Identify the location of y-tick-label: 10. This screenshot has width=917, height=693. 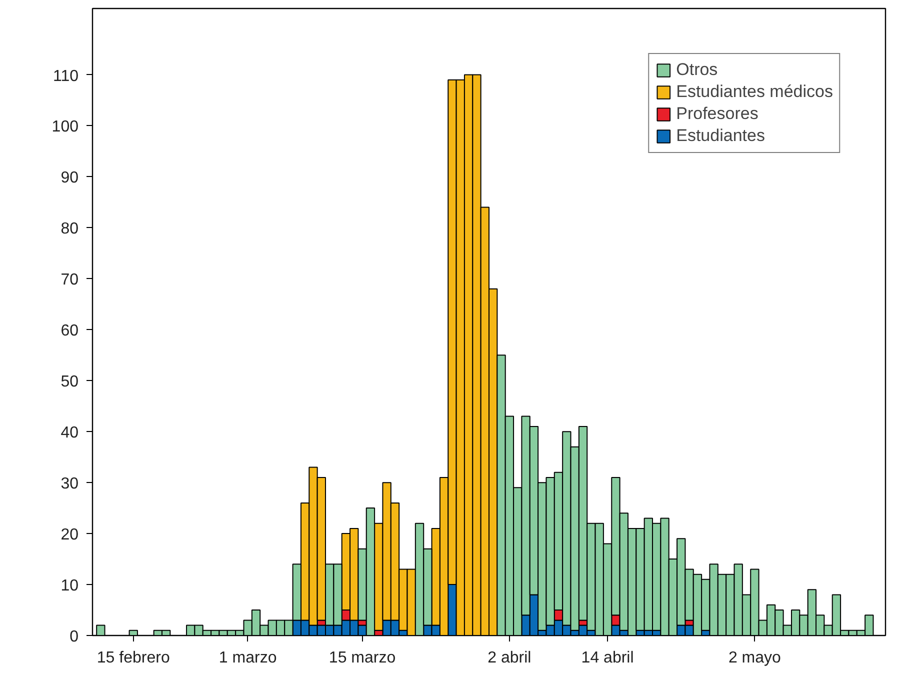
(69, 586).